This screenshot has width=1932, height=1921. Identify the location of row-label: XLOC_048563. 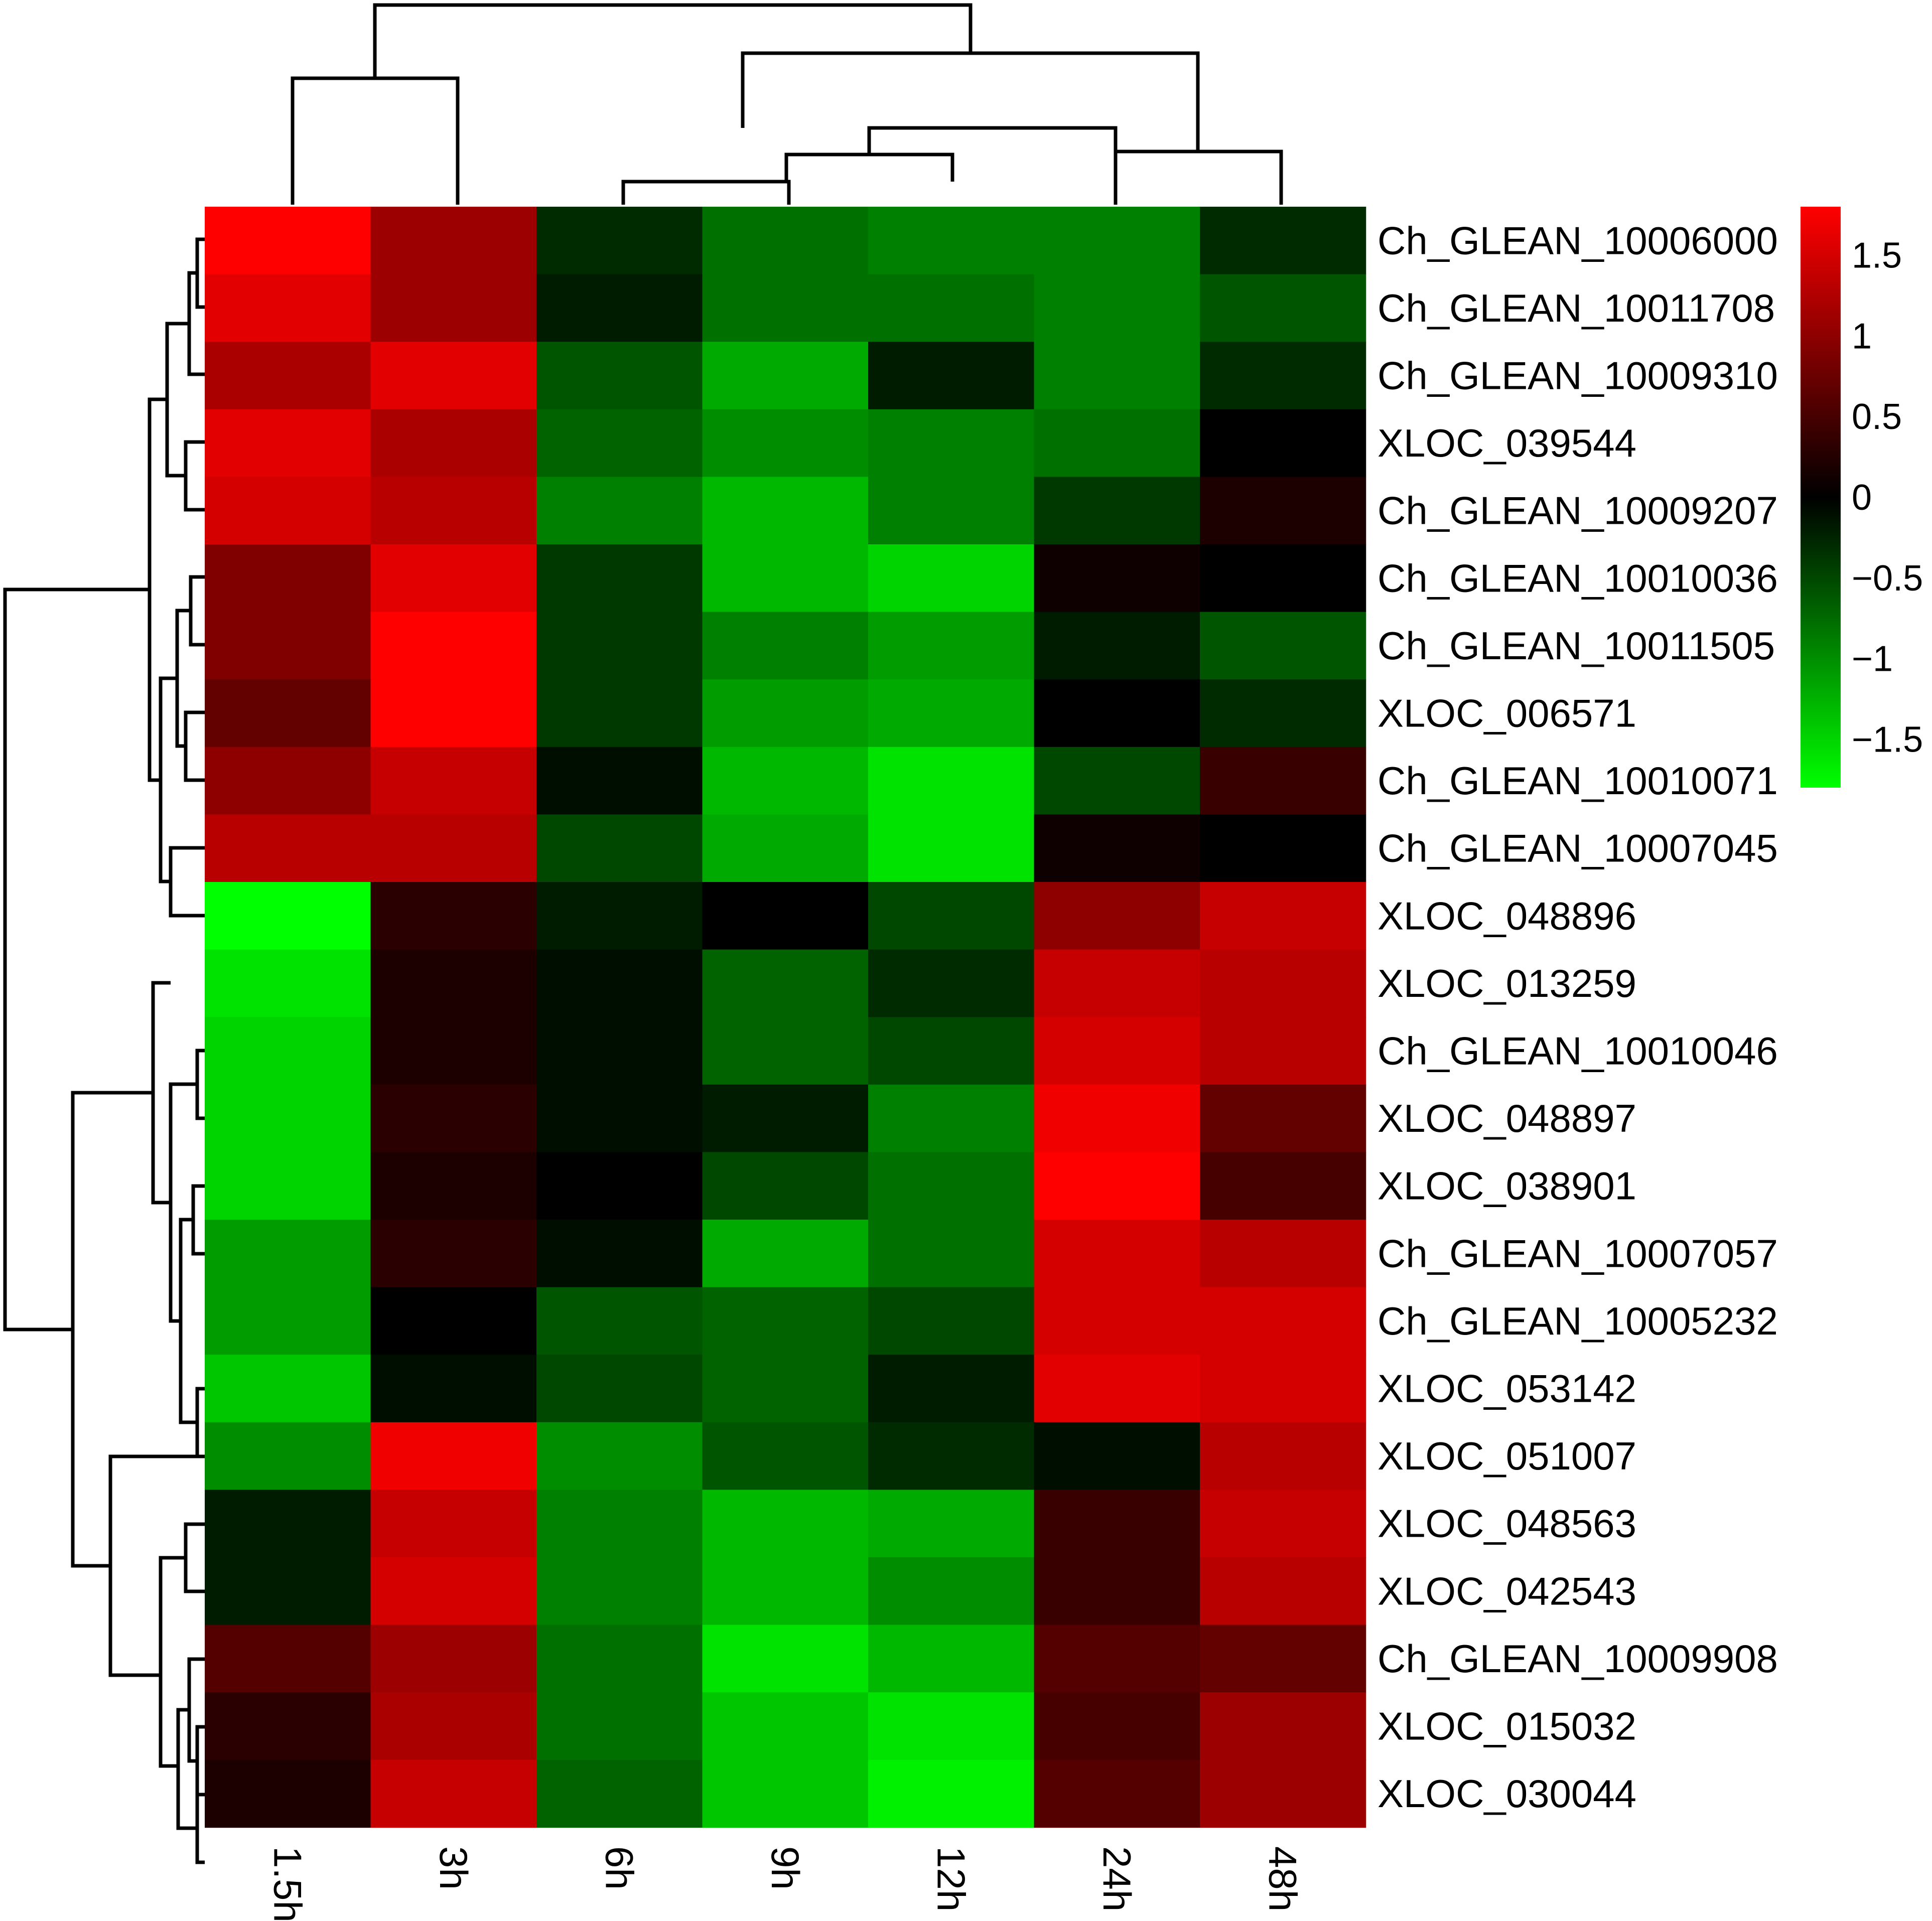
(1506, 1524).